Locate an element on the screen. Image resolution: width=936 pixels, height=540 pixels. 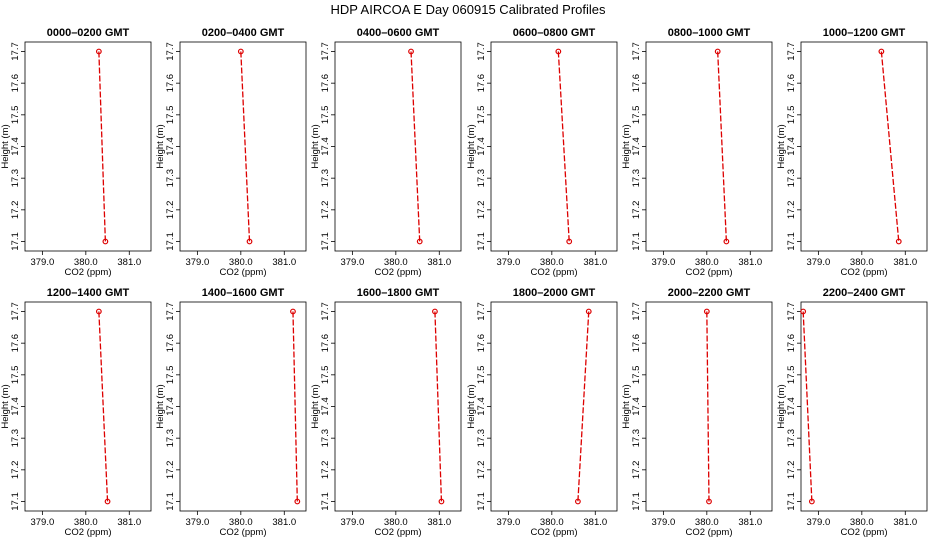
panel-title: 1200–1400 GMT is located at coordinates (88, 293).